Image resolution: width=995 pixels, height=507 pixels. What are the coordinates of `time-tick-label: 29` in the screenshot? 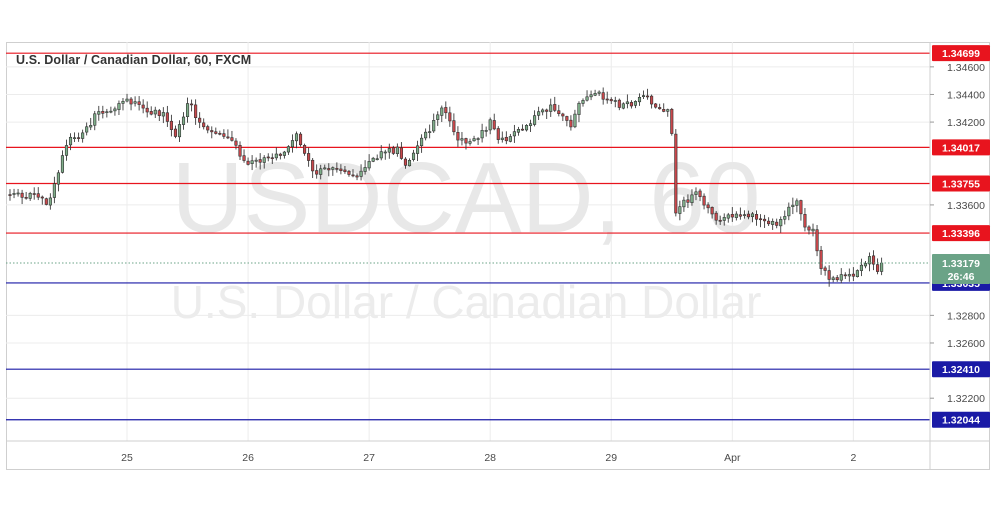 It's located at (611, 458).